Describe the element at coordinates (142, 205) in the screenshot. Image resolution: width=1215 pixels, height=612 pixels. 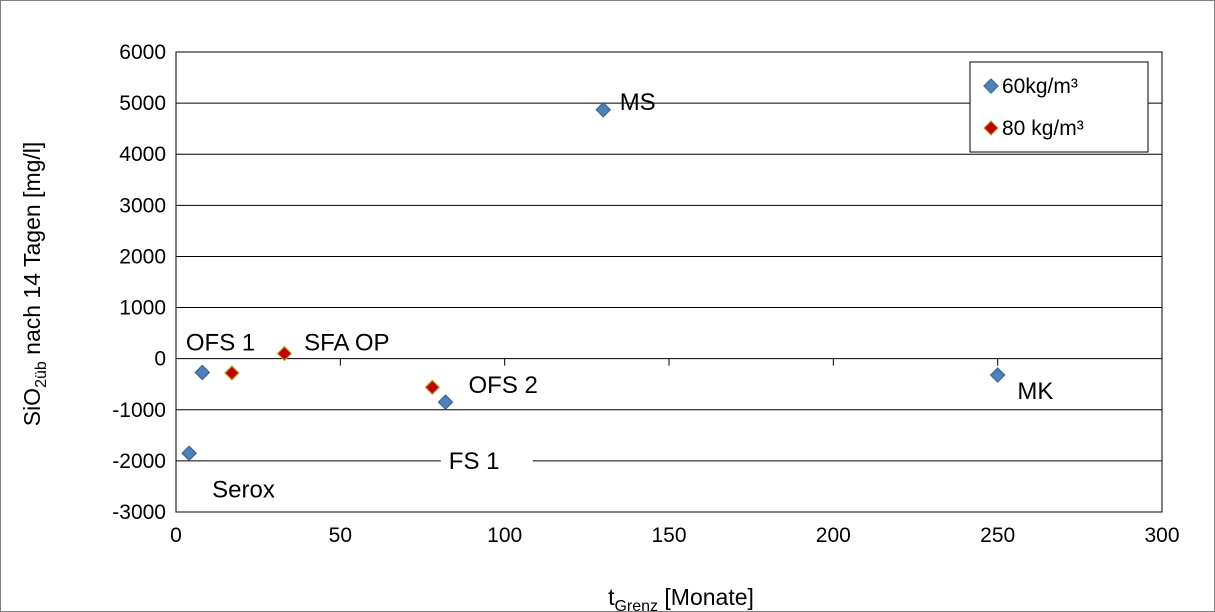
I see `y-tick-label: 3000` at that location.